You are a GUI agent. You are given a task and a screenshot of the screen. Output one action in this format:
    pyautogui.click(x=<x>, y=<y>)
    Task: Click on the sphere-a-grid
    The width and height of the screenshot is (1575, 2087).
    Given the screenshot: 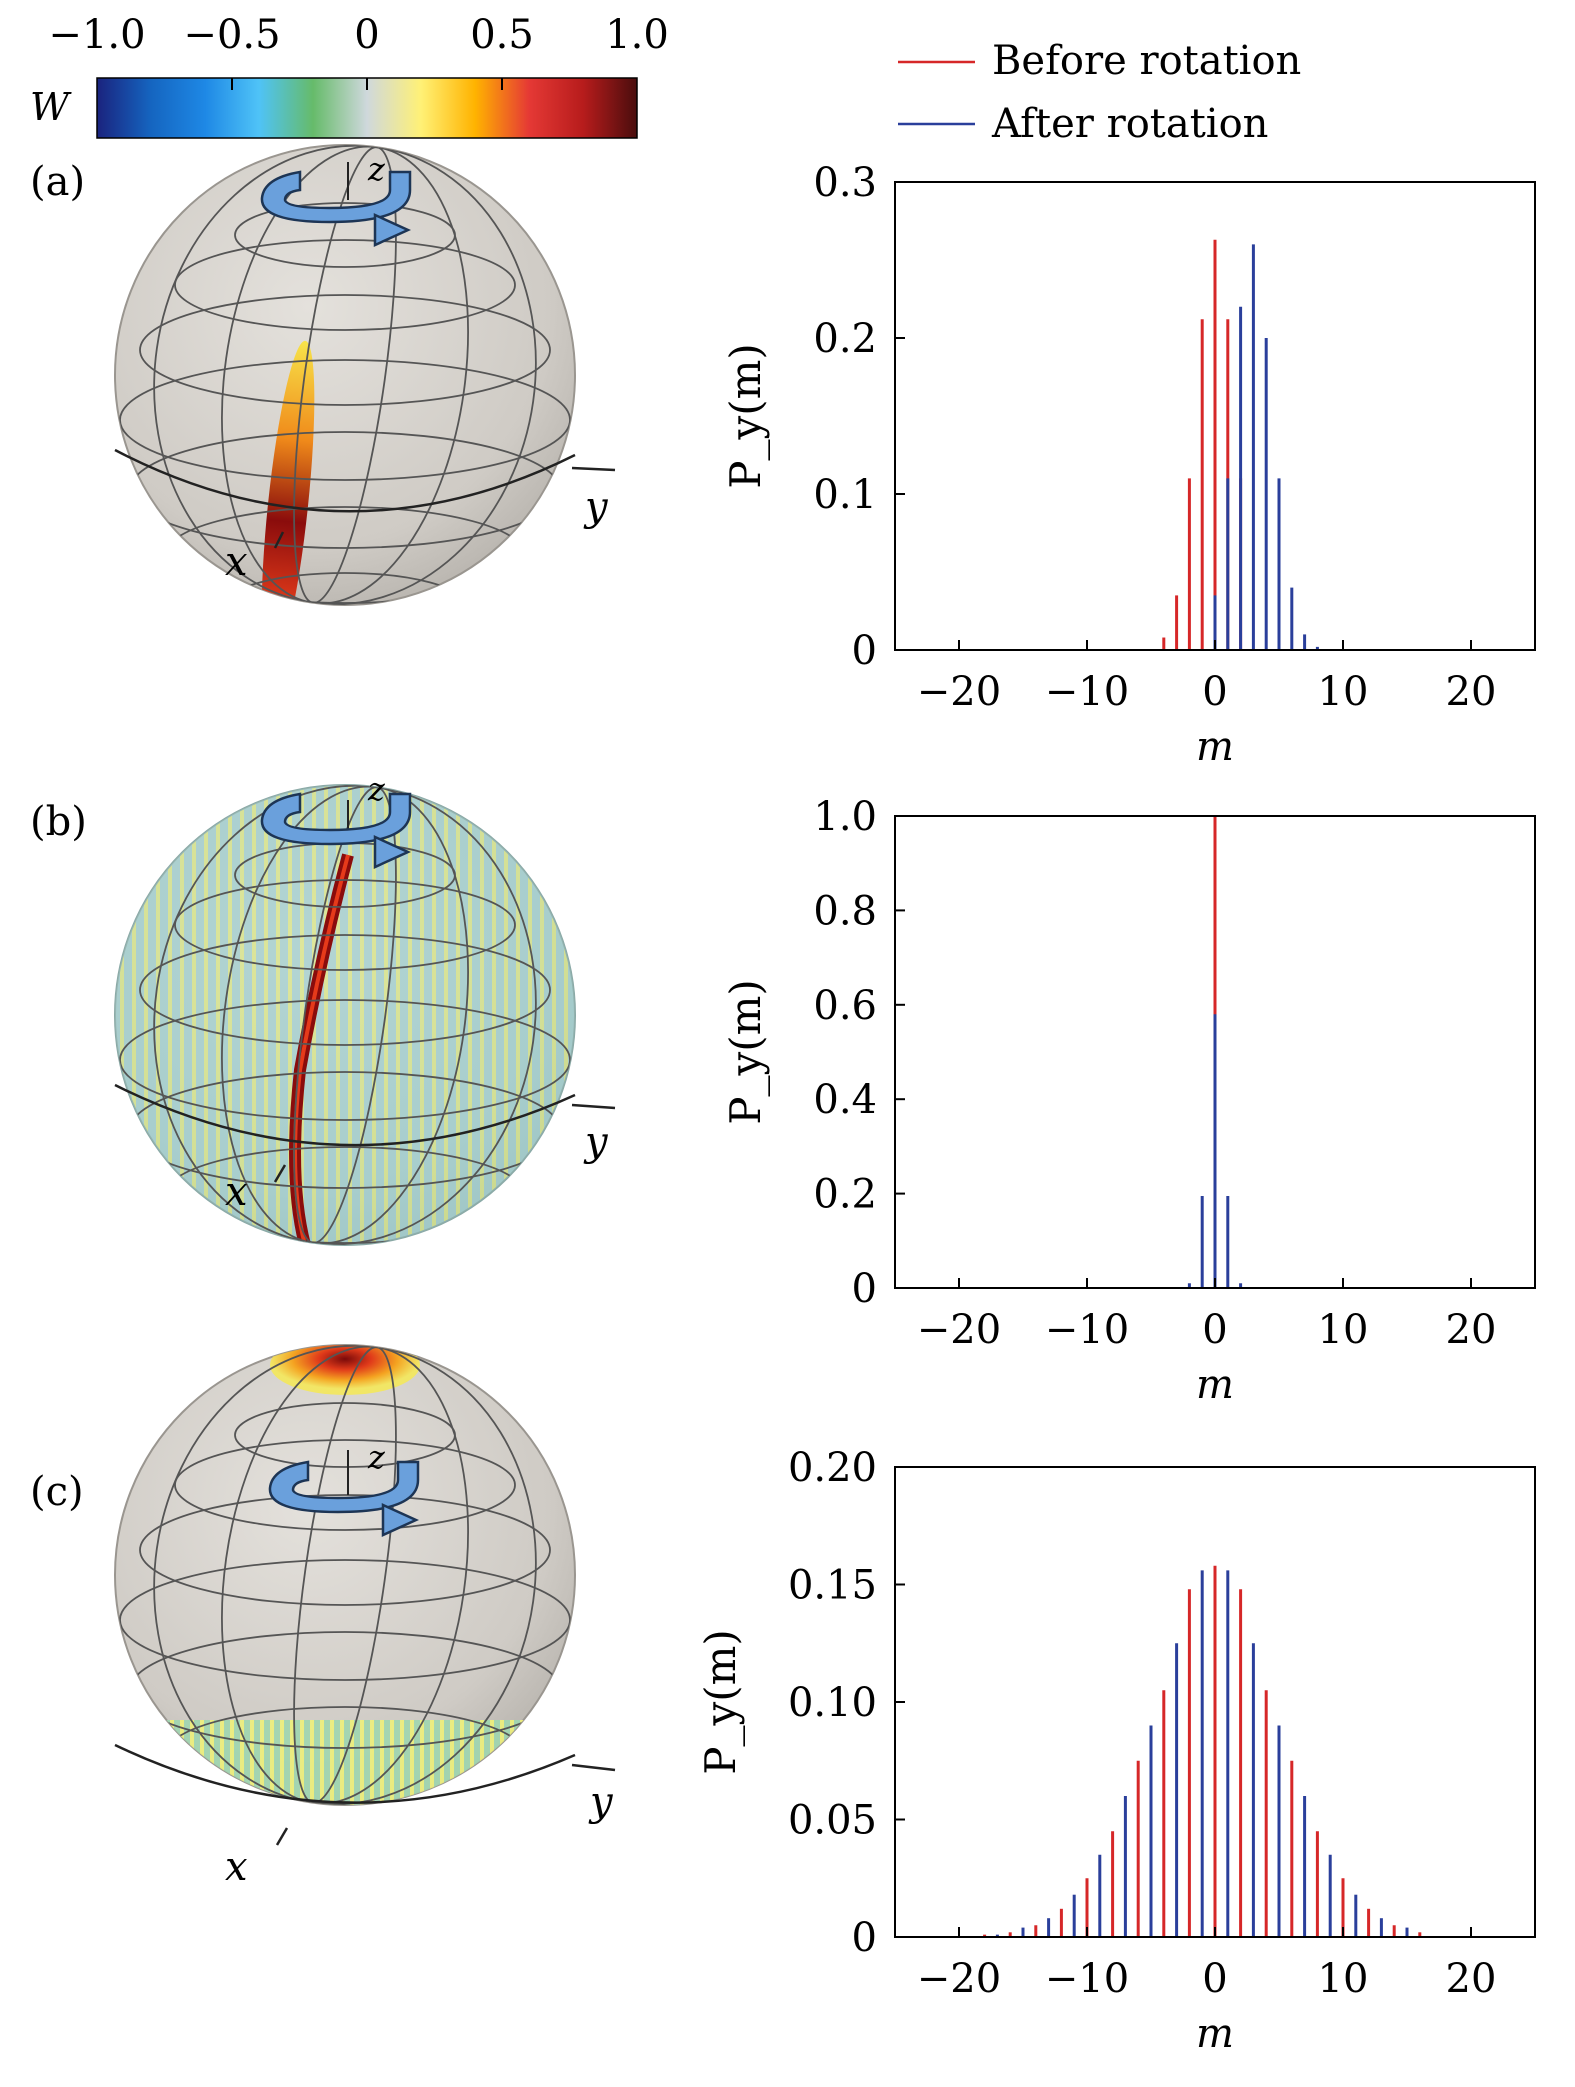 What is the action you would take?
    pyautogui.click(x=345, y=375)
    